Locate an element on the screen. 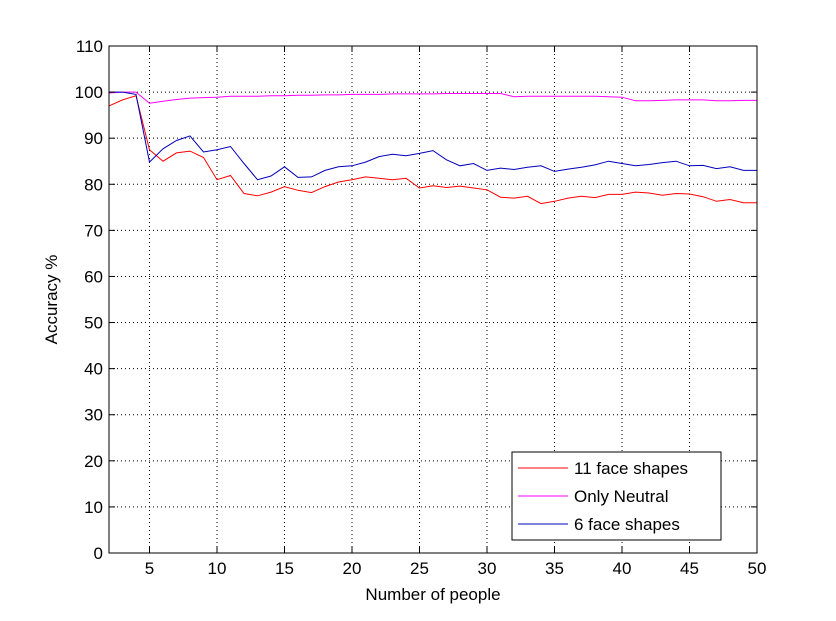 This screenshot has width=836, height=621. x-tick-label: 25 is located at coordinates (419, 568).